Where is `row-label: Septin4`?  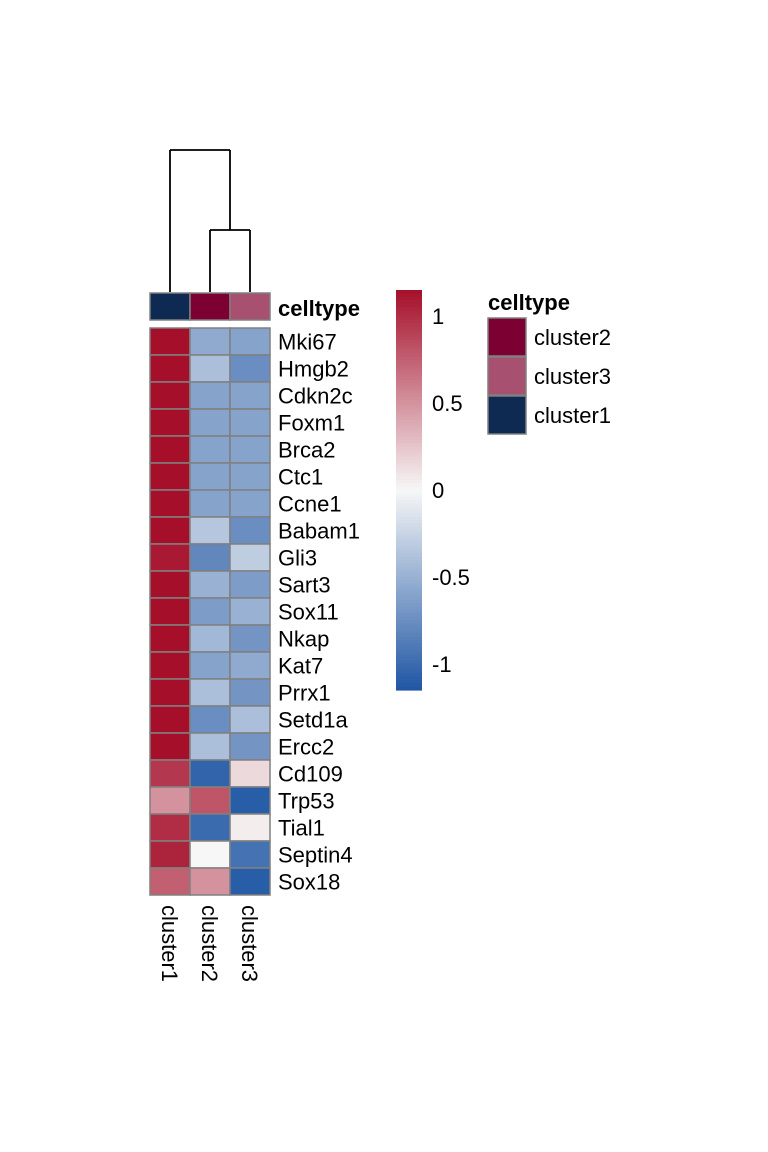
row-label: Septin4 is located at coordinates (315, 855).